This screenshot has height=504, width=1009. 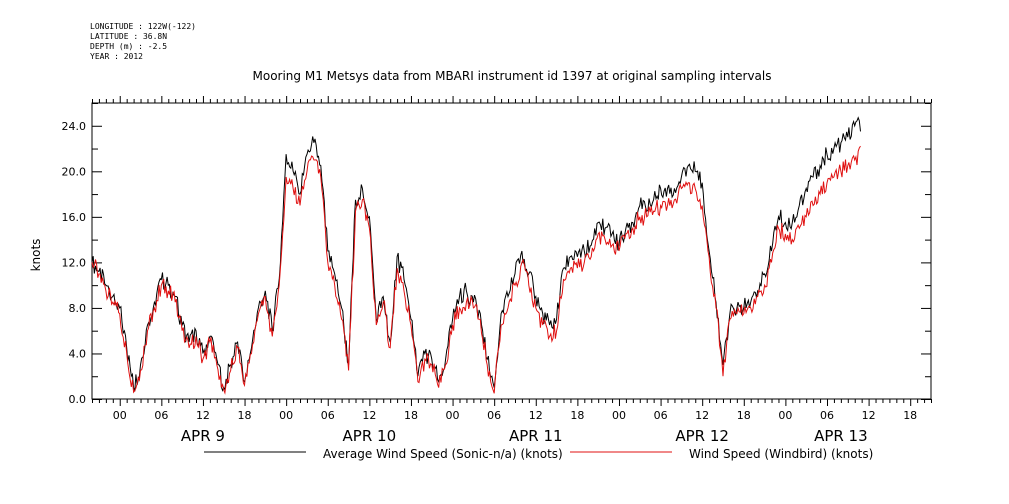 What do you see at coordinates (74, 217) in the screenshot?
I see `y-tick-label: 16.0` at bounding box center [74, 217].